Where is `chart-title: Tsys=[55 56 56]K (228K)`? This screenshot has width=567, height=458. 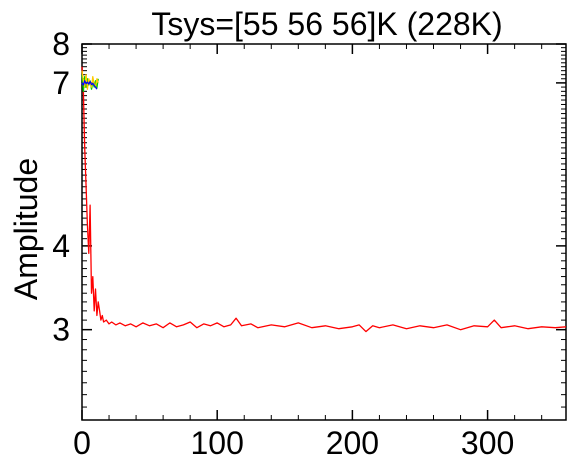
chart-title: Tsys=[55 56 56]K (228K) is located at coordinates (326, 24).